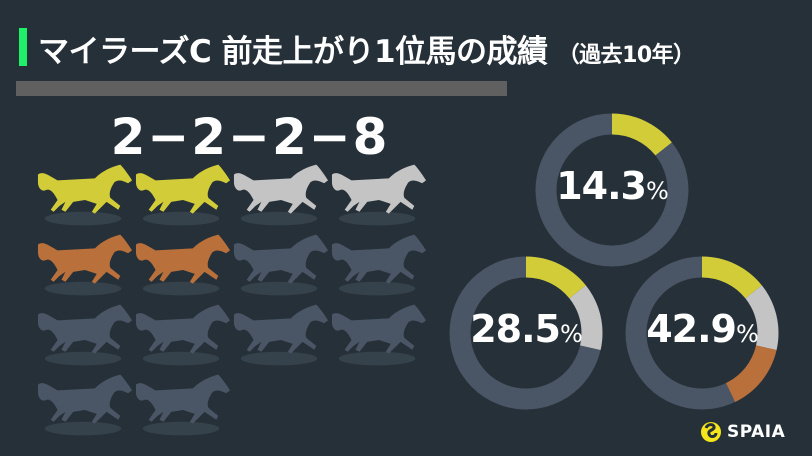 The width and height of the screenshot is (812, 456). Describe the element at coordinates (23, 47) in the screenshot. I see `title-accent-bar` at that location.